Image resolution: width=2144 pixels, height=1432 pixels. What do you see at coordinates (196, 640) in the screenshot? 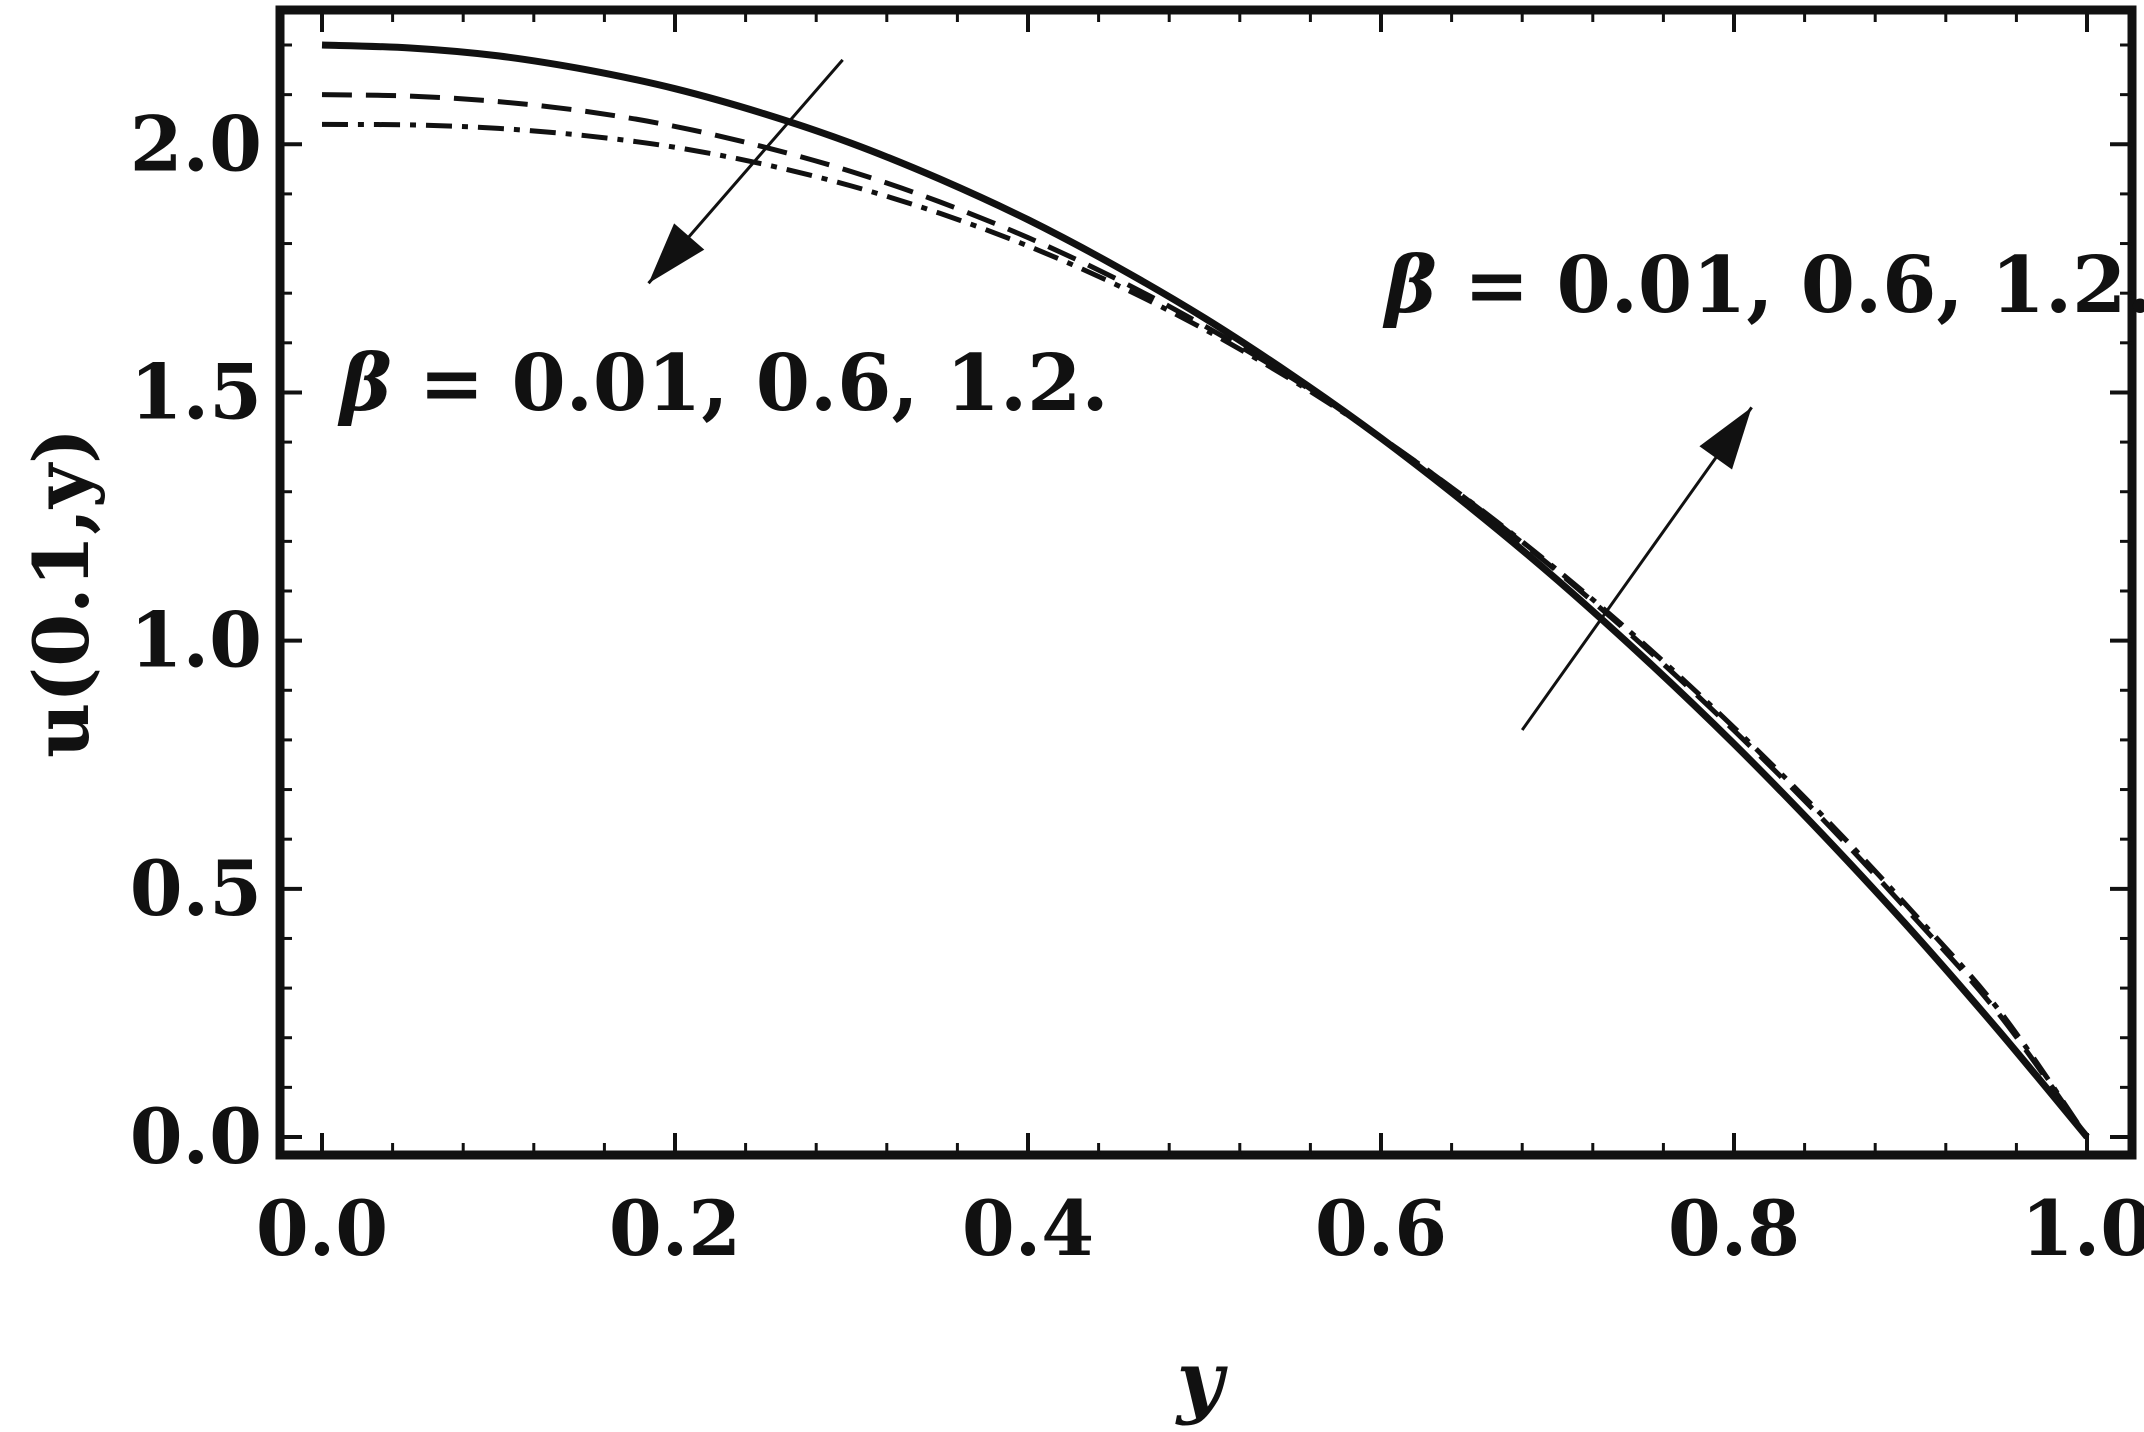
I see `y-tick-label: 1.0` at bounding box center [196, 640].